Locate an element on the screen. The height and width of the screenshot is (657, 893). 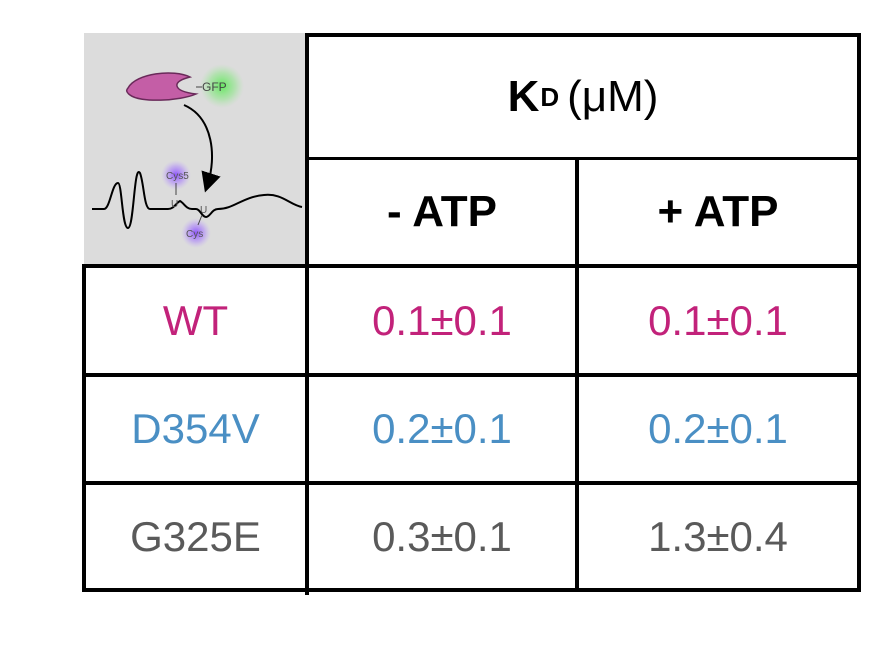
protein-shape is located at coordinates (162, 86).